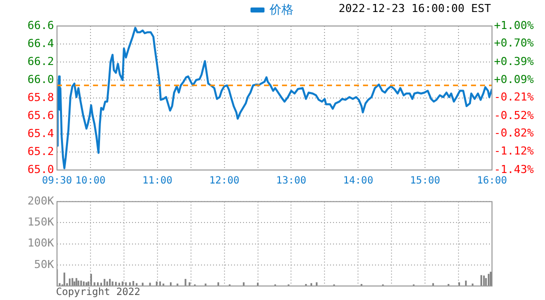 The width and height of the screenshot is (545, 300). What do you see at coordinates (514, 97) in the screenshot?
I see `y2-tick-label: -0.21%` at bounding box center [514, 97].